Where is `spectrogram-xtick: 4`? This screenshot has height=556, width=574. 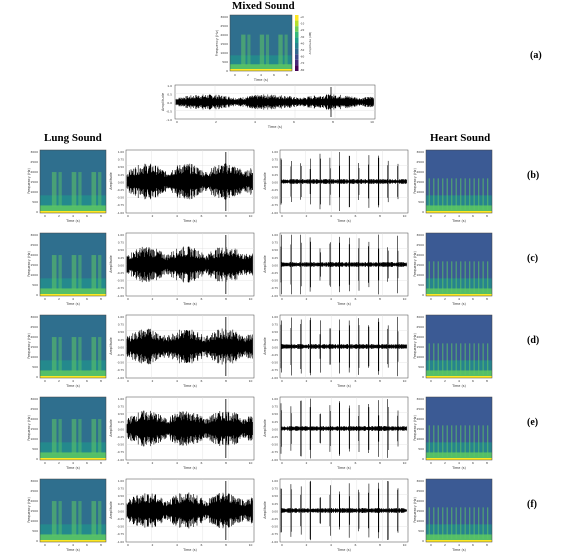
spectrogram-xtick: 4 is located at coordinates (261, 75).